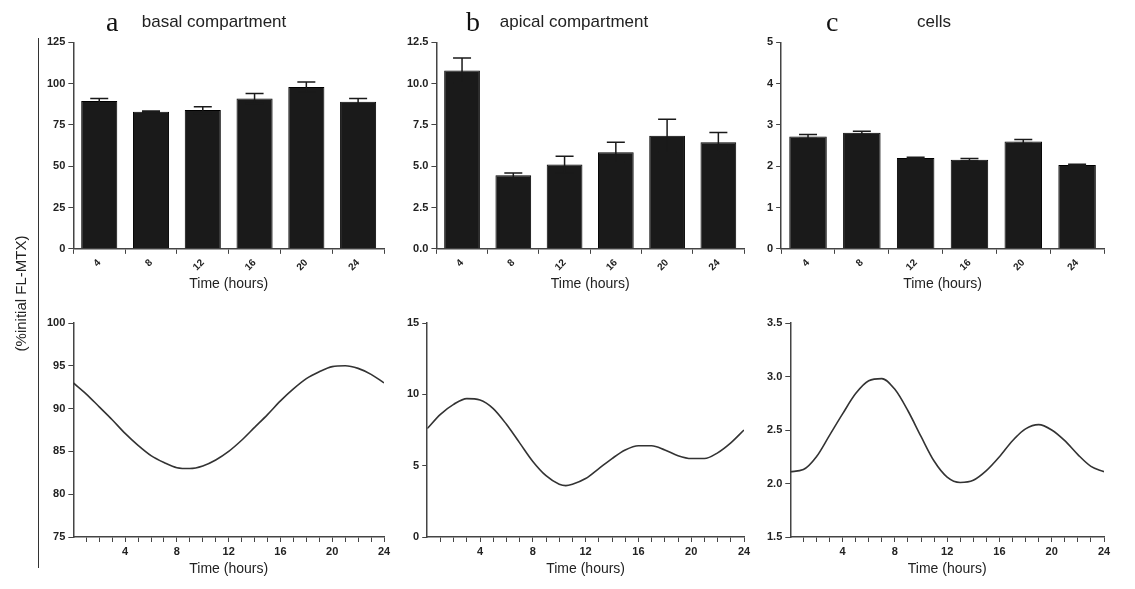 This screenshot has height=589, width=1135. I want to click on y-axis-title: (%initial FL-MTX), so click(21, 293).